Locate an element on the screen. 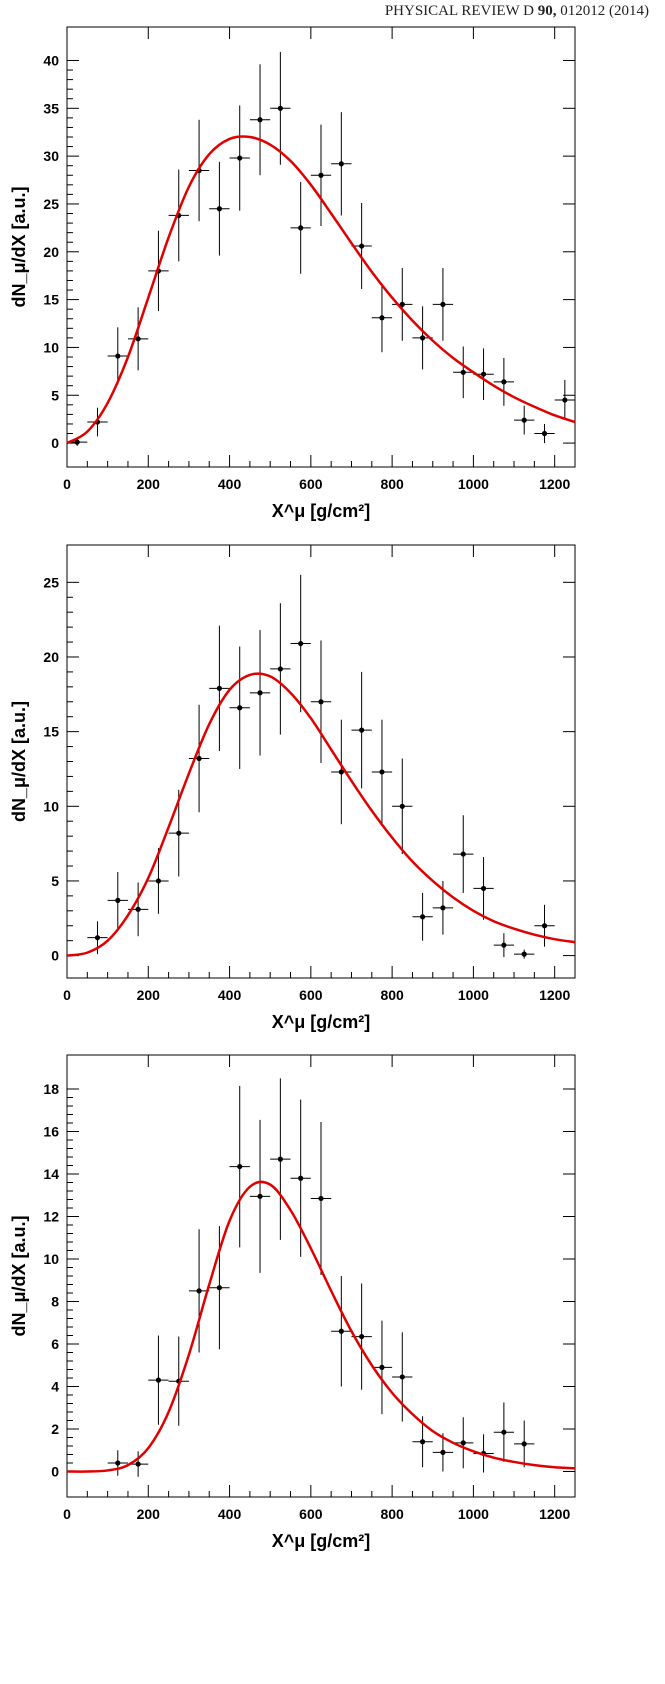 The width and height of the screenshot is (665, 1684). volume-number: 90, is located at coordinates (547, 11).